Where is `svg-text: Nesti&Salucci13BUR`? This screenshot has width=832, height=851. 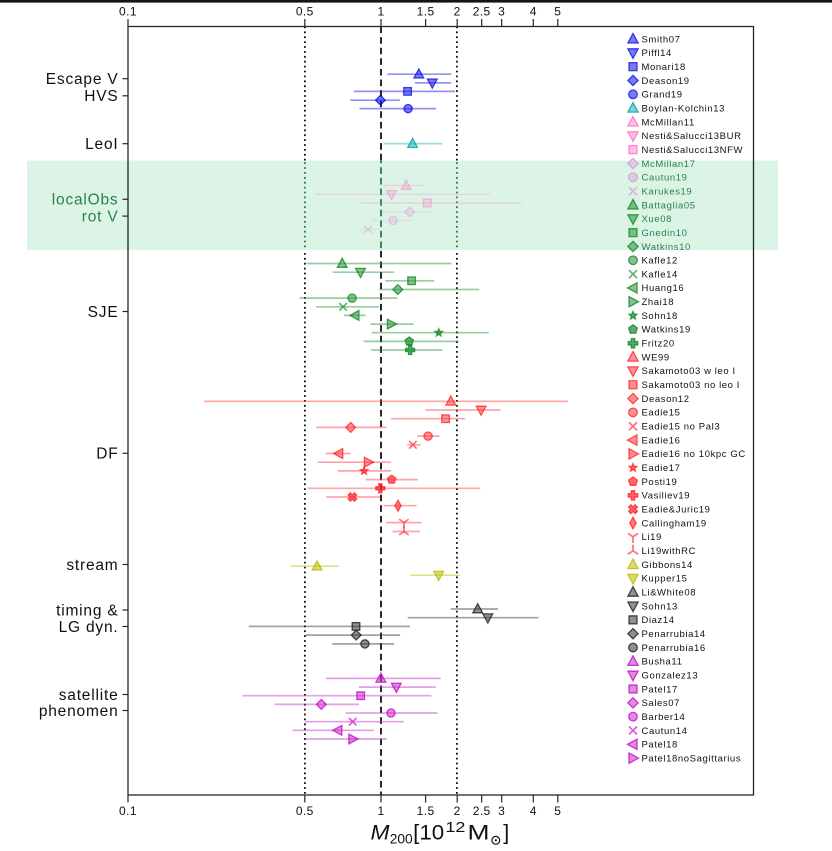
svg-text: Nesti&Salucci13BUR is located at coordinates (692, 136).